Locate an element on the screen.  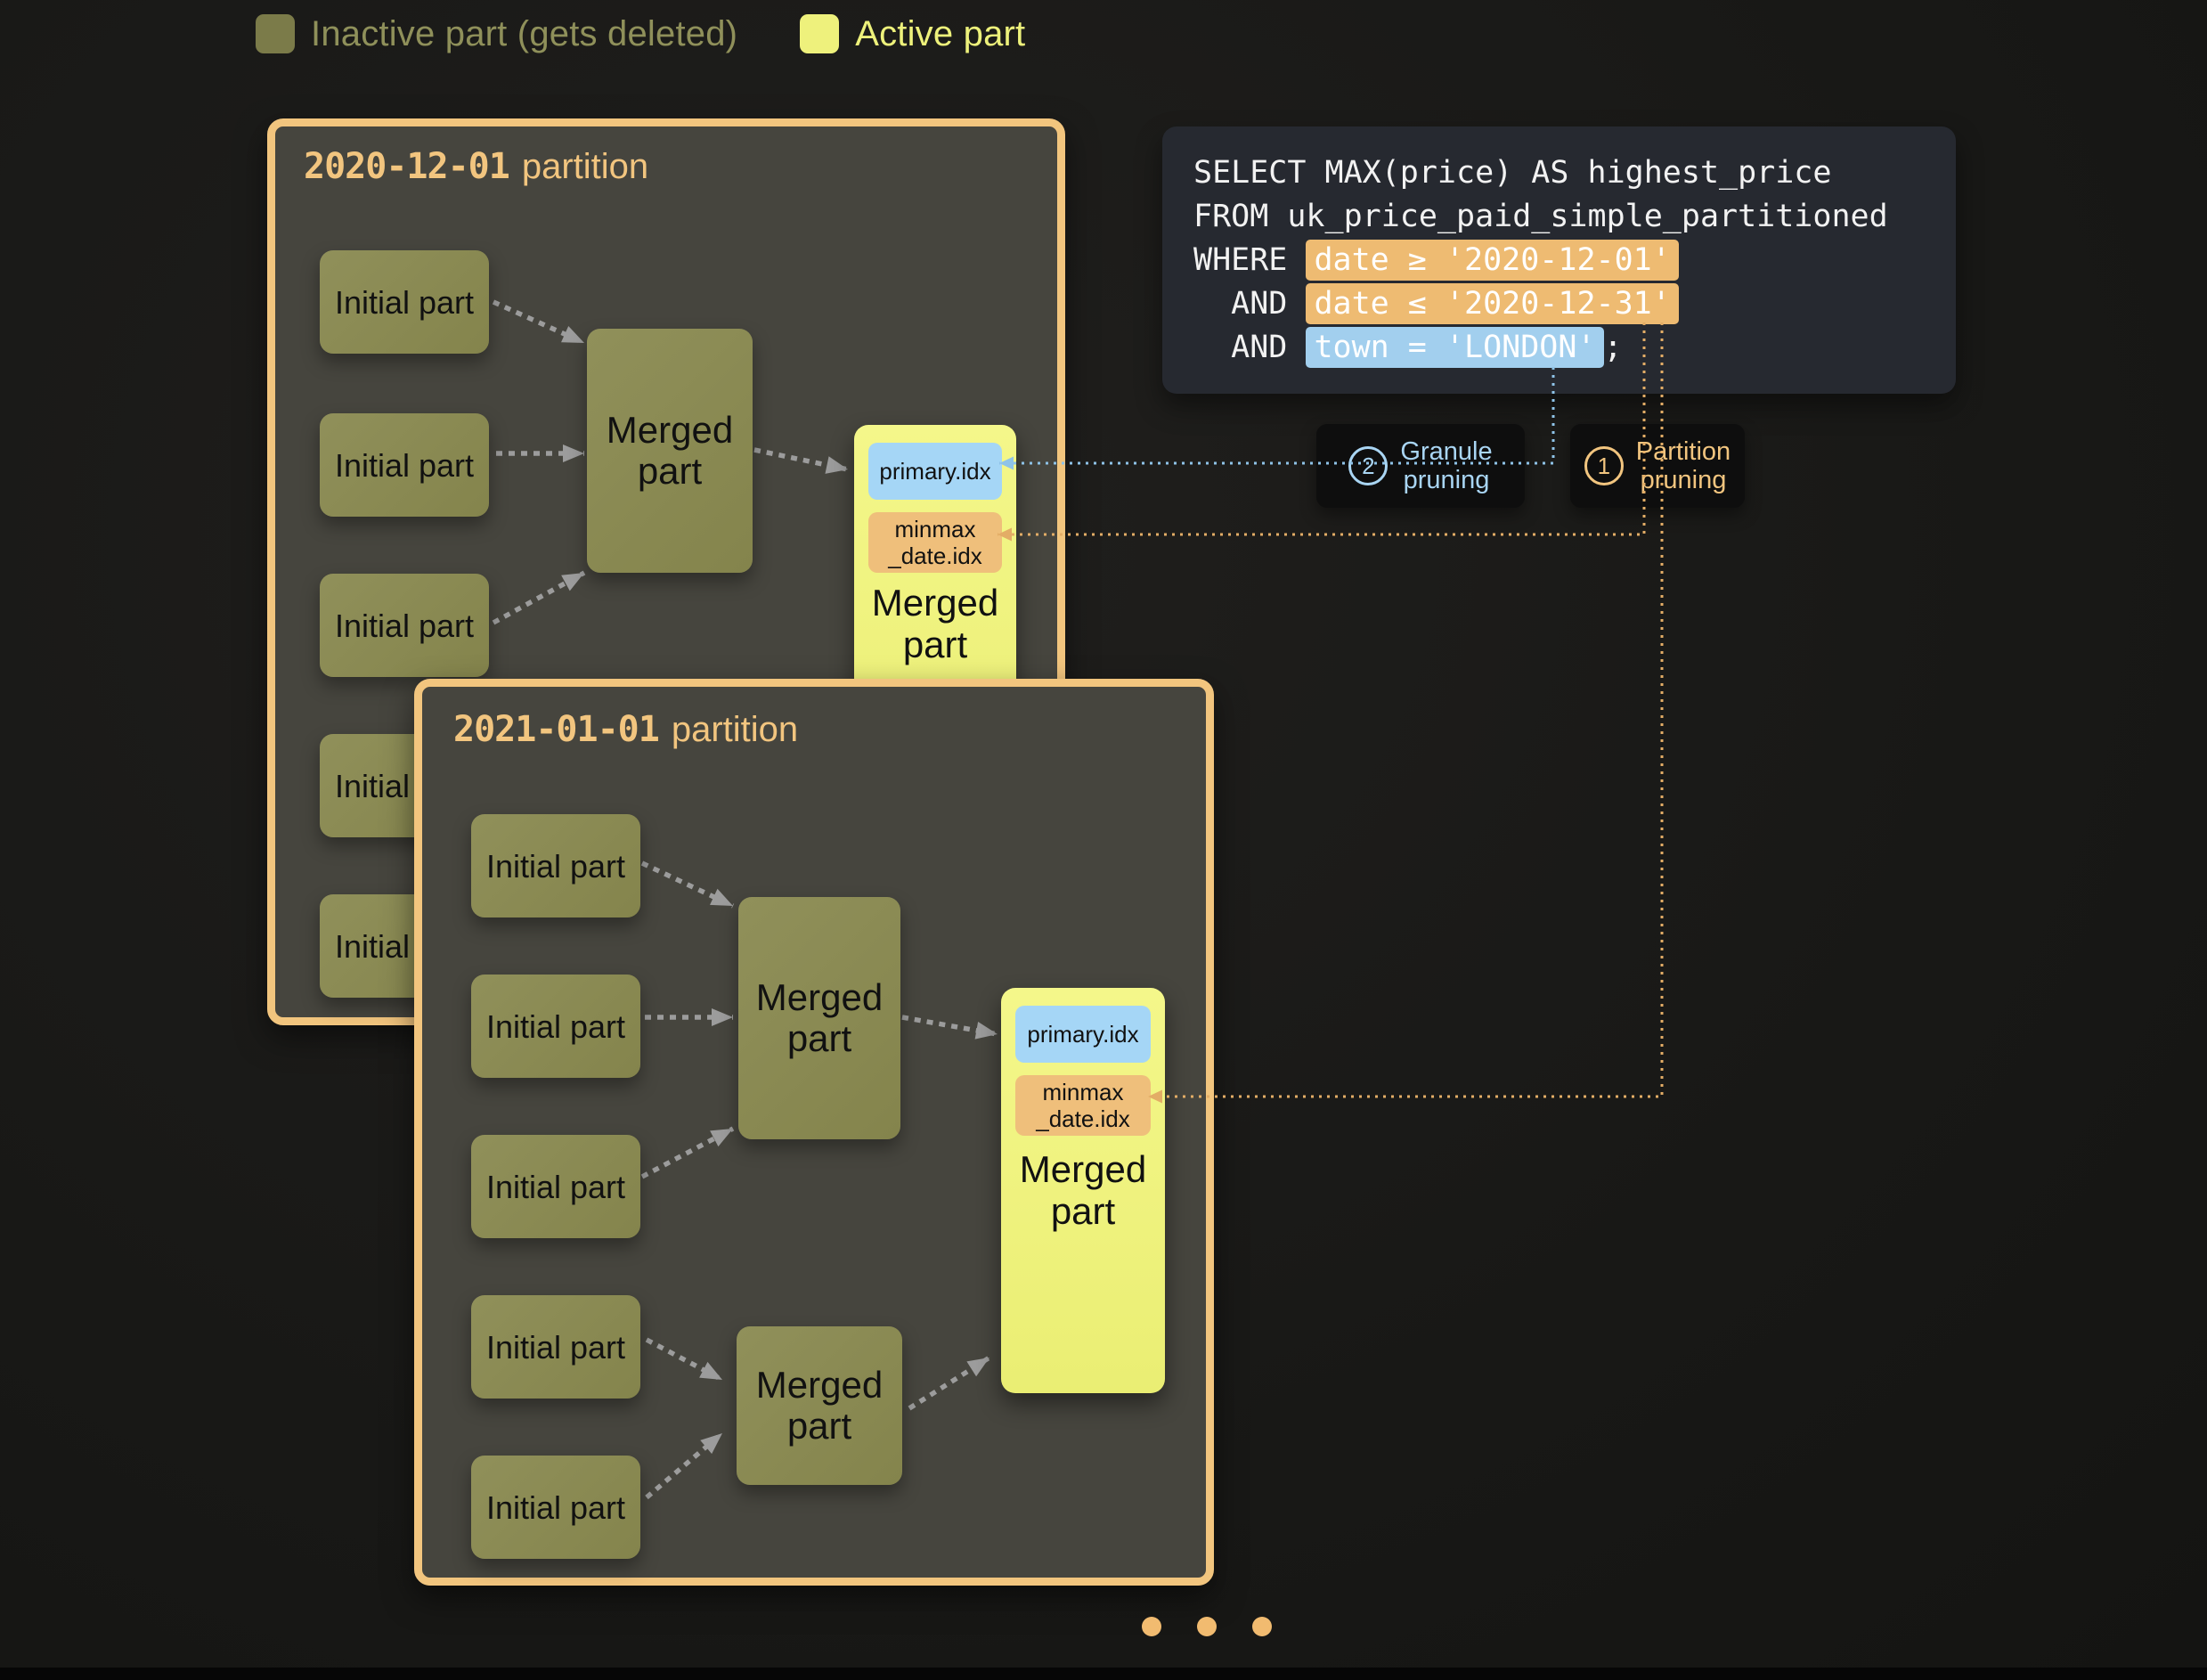
legend-inactive-label: Inactive part (gets deleted) is located at coordinates (524, 33).